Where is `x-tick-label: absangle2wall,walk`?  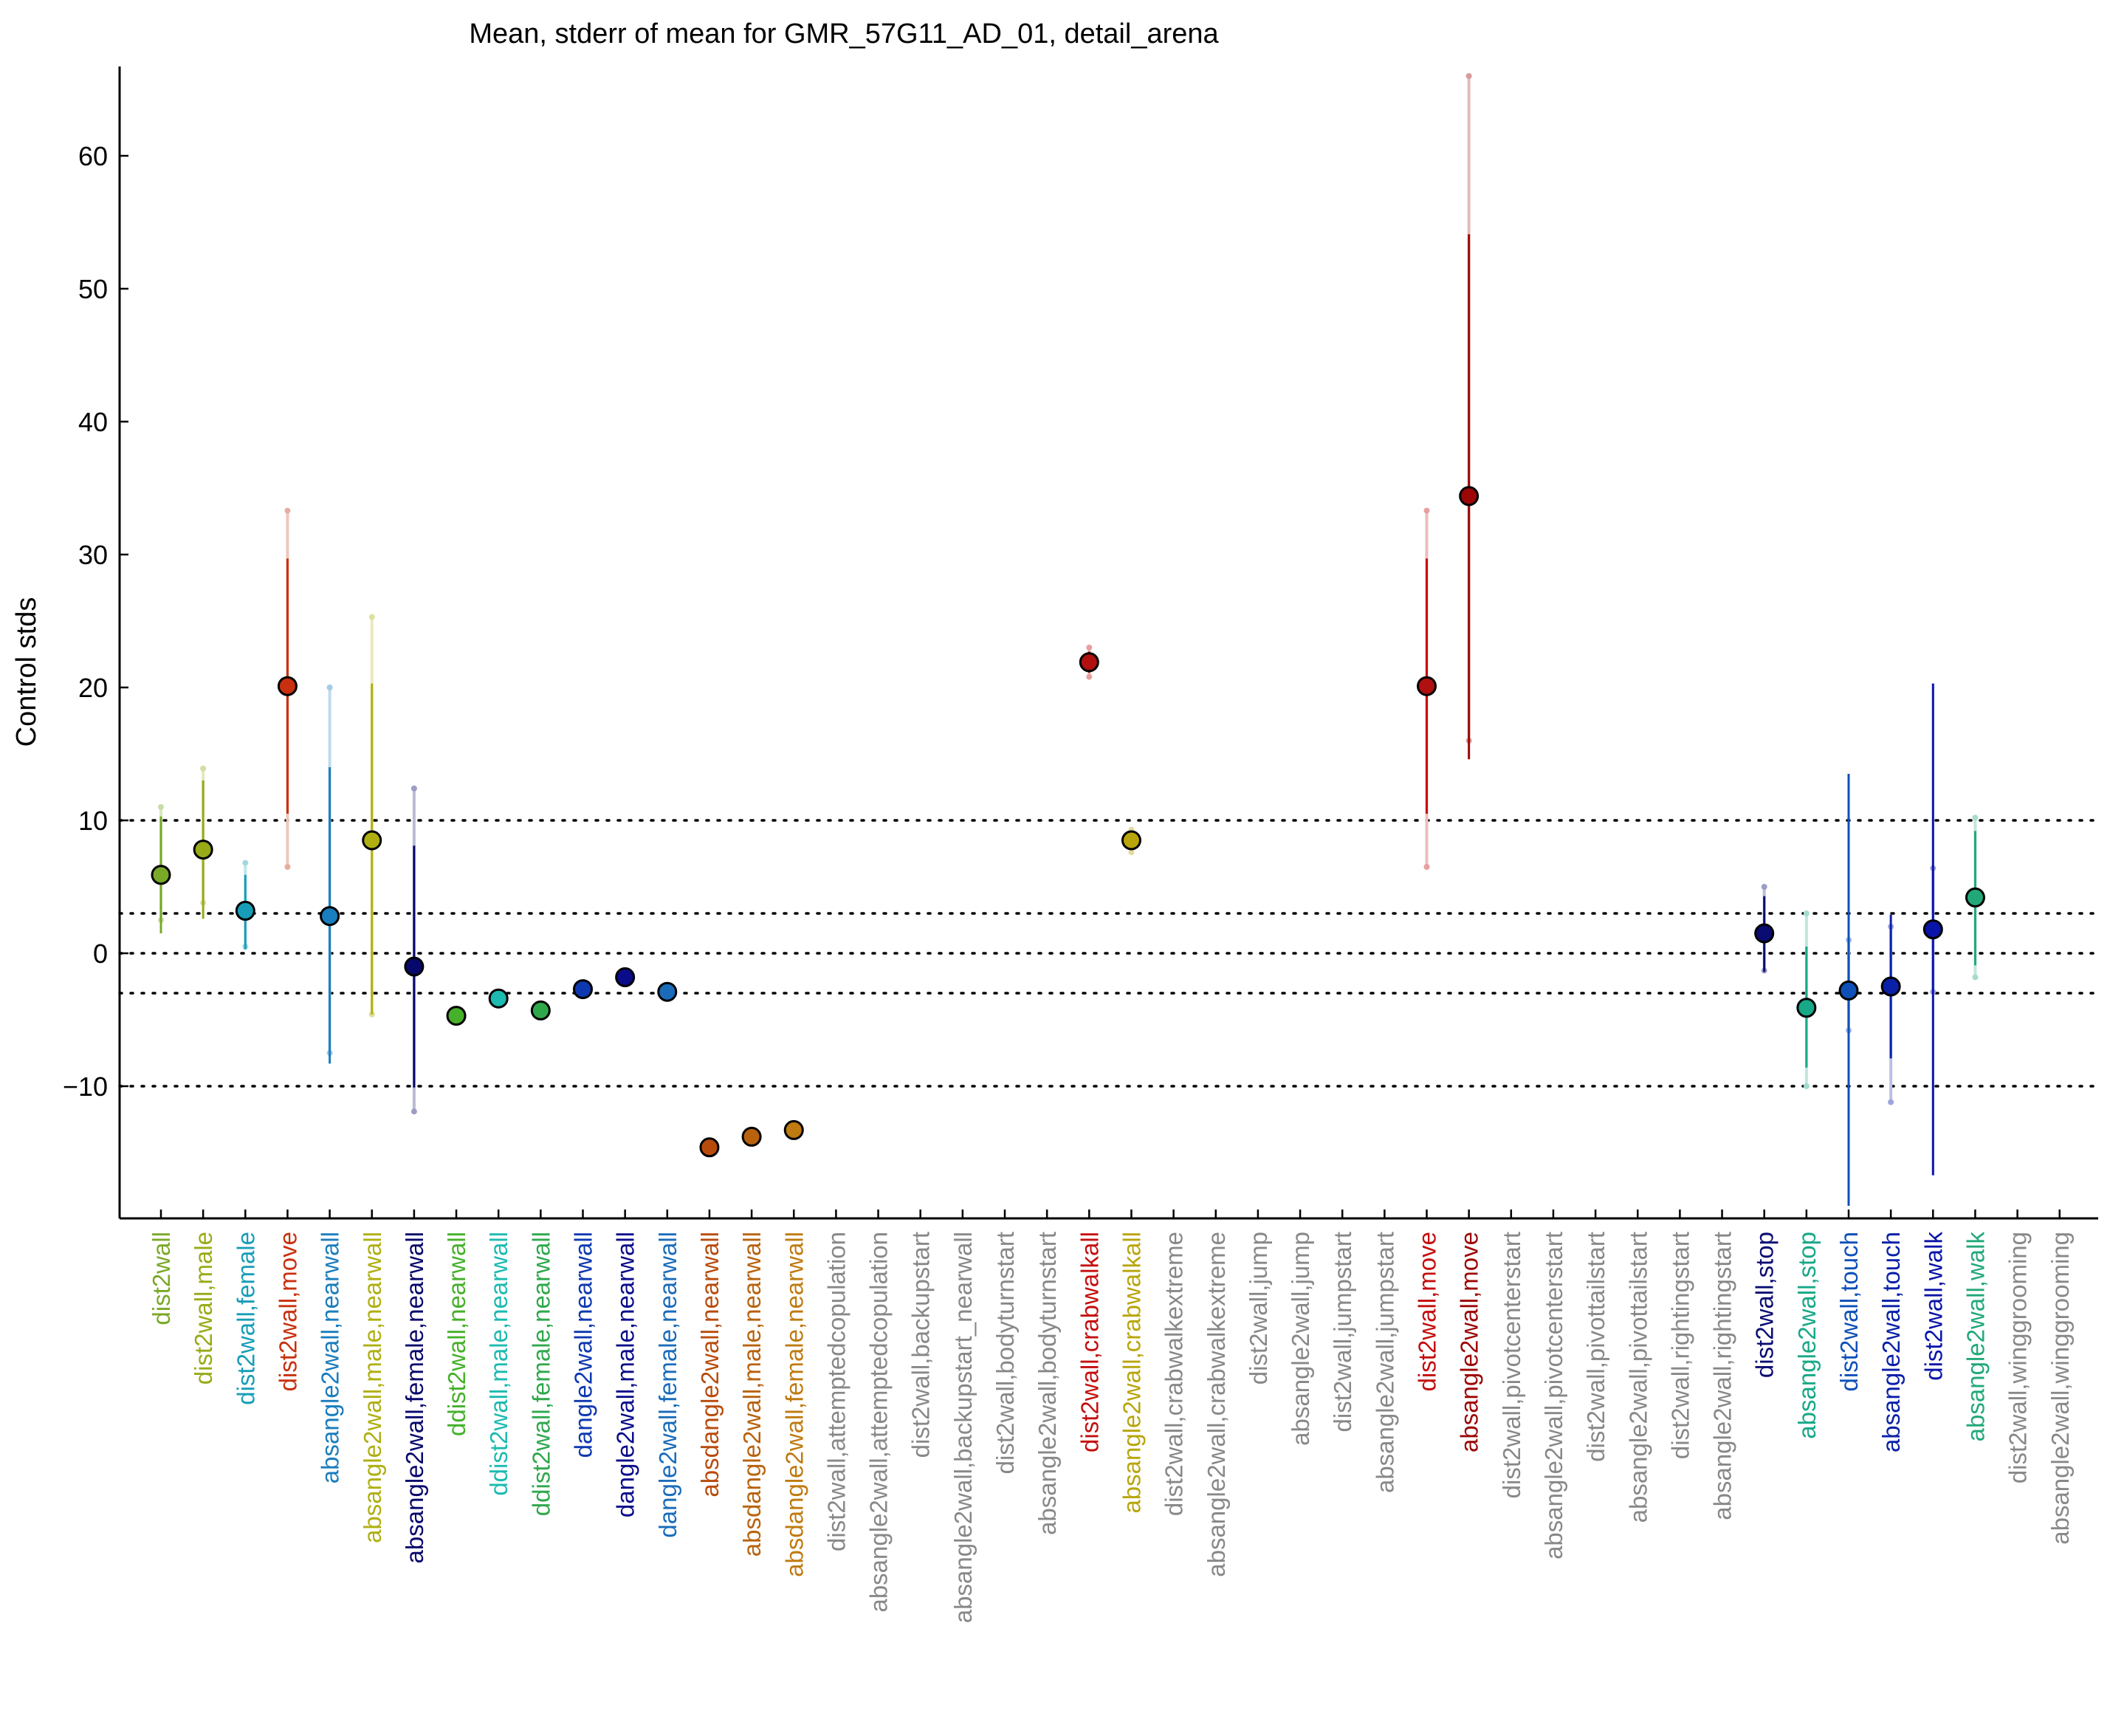 x-tick-label: absangle2wall,walk is located at coordinates (1975, 1337).